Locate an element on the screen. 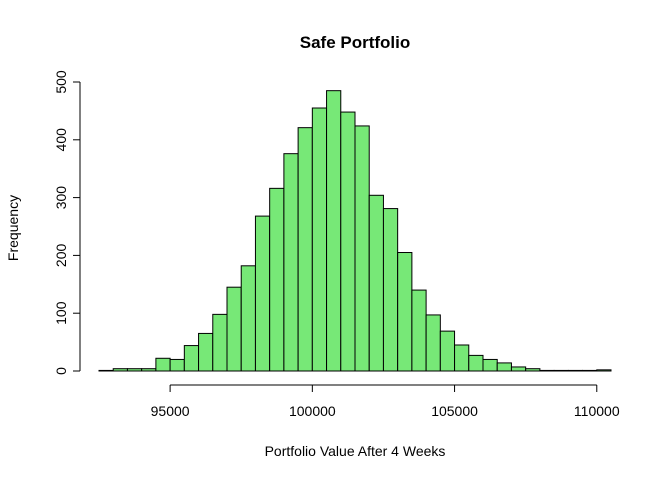  x-tick-label: 110000 is located at coordinates (597, 411).